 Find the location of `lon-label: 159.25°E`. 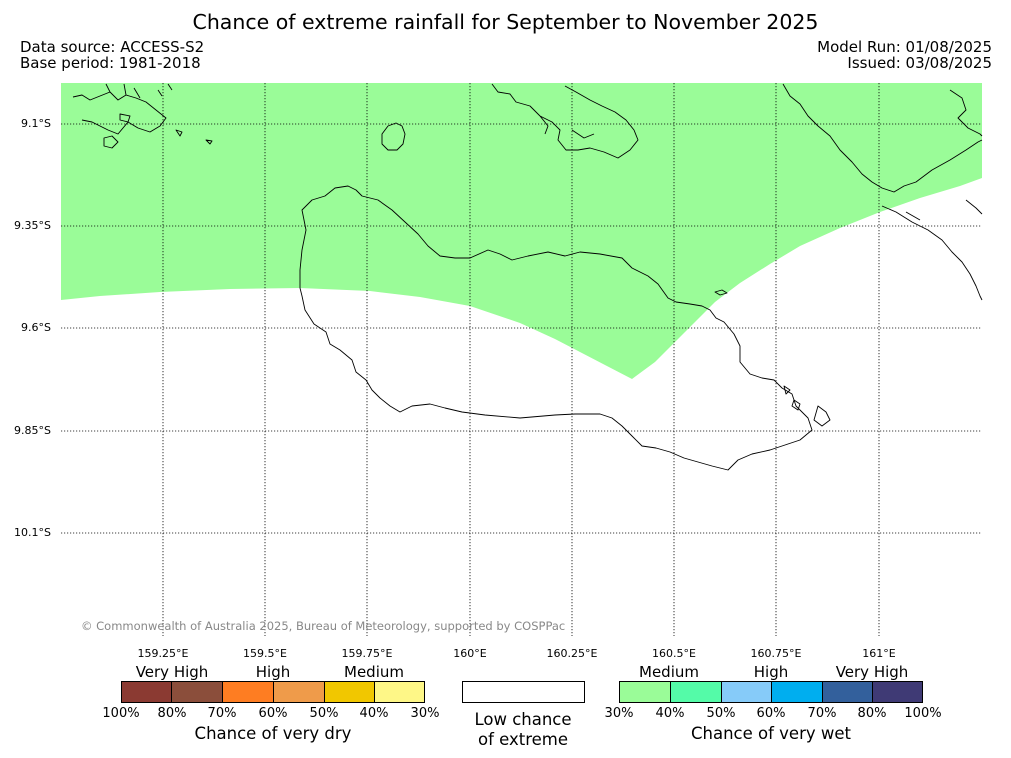

lon-label: 159.25°E is located at coordinates (163, 653).